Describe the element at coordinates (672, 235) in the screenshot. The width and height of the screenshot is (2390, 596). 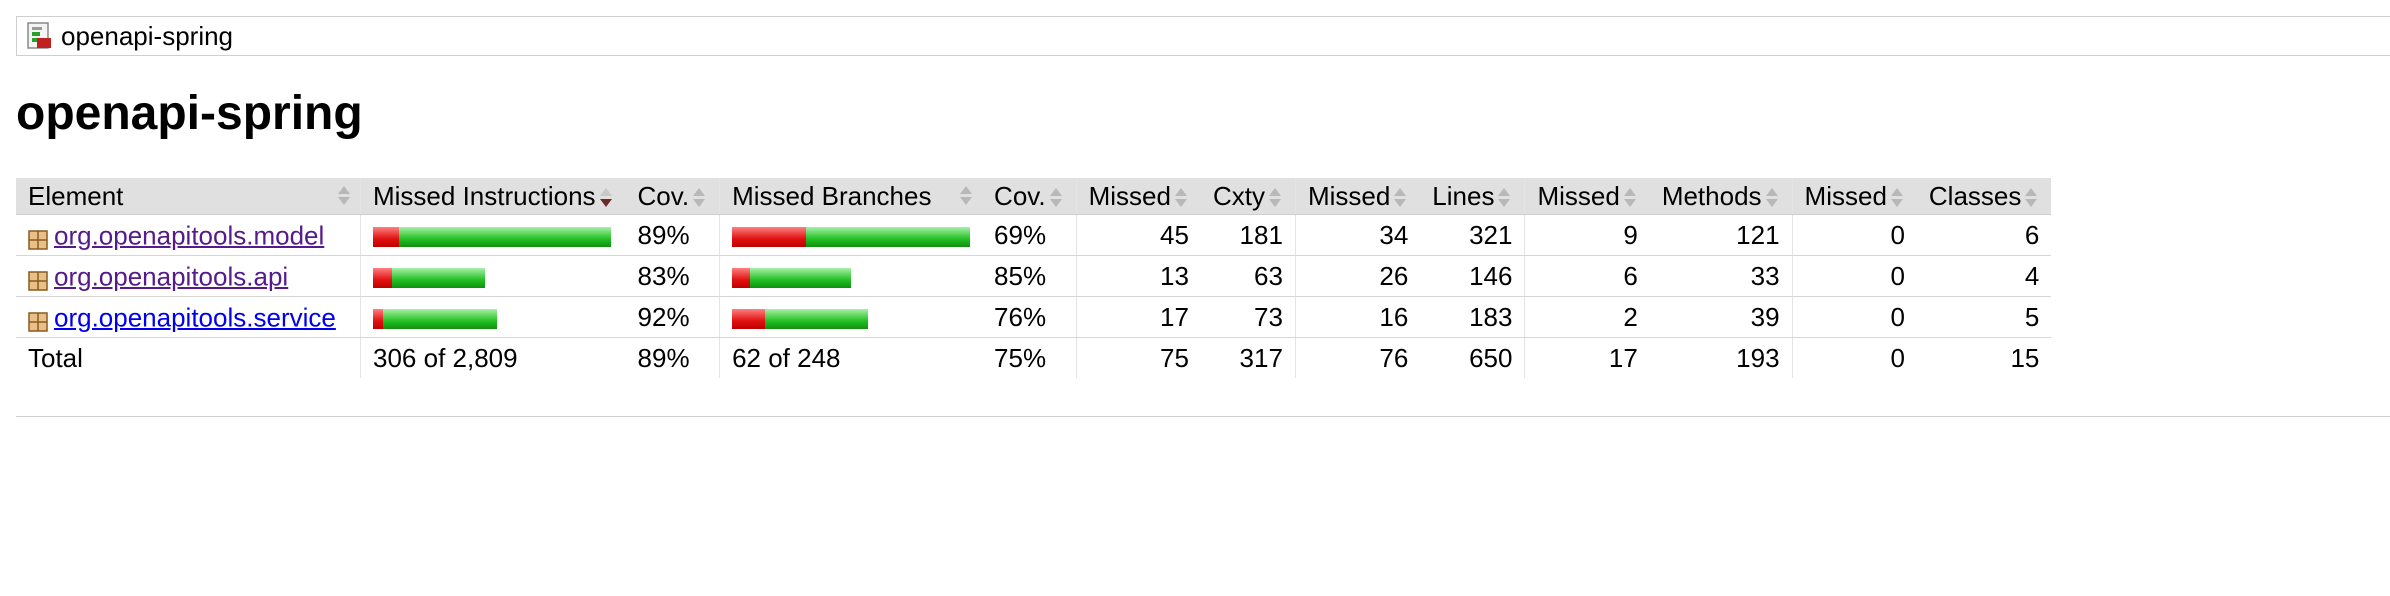
I see `instructions-cov: 89%` at that location.